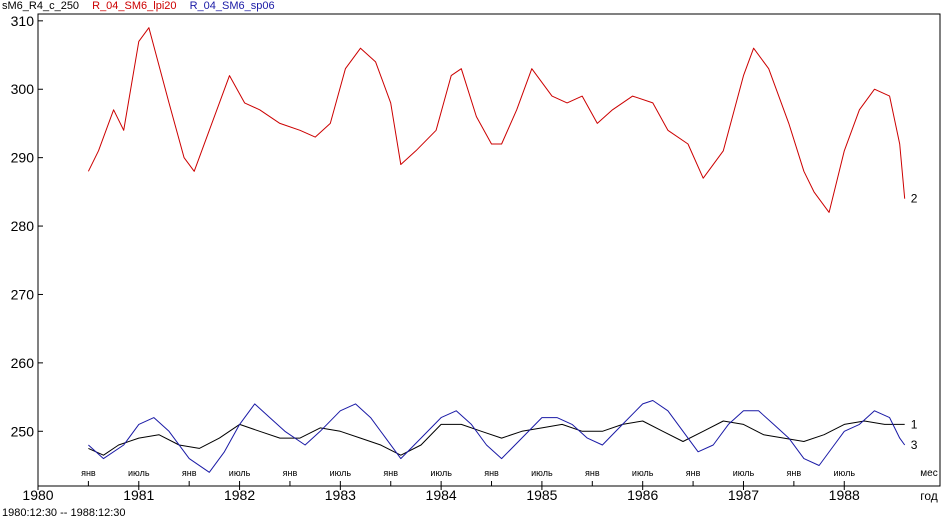  I want to click on year-tick-label-3: 1983, so click(340, 495).